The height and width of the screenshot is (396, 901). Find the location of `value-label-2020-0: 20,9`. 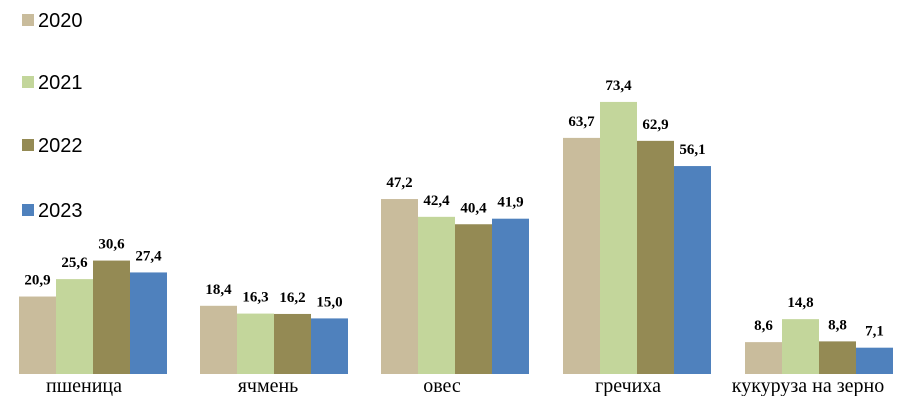

value-label-2020-0: 20,9 is located at coordinates (37, 281).